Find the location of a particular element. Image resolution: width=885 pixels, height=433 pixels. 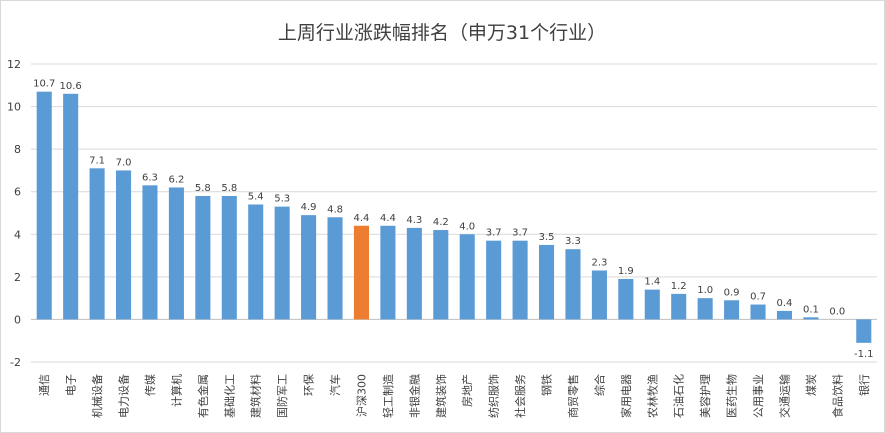

data-label: 0.9 is located at coordinates (732, 292).